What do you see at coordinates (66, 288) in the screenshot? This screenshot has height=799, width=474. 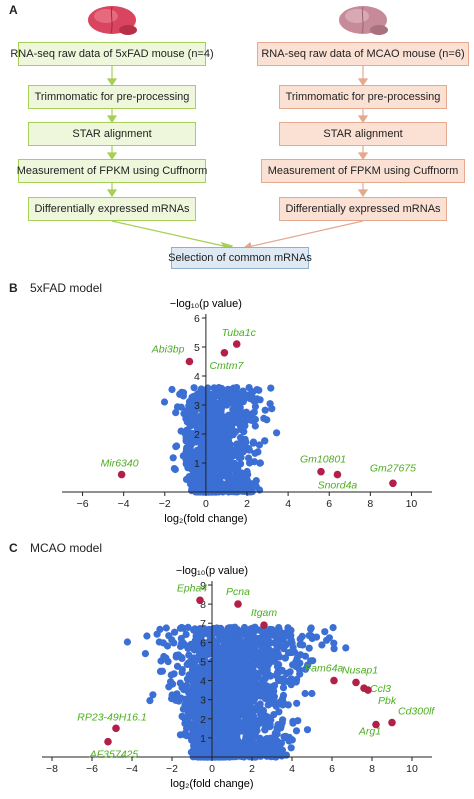 I see `panel-b-title: 5xFAD model` at bounding box center [66, 288].